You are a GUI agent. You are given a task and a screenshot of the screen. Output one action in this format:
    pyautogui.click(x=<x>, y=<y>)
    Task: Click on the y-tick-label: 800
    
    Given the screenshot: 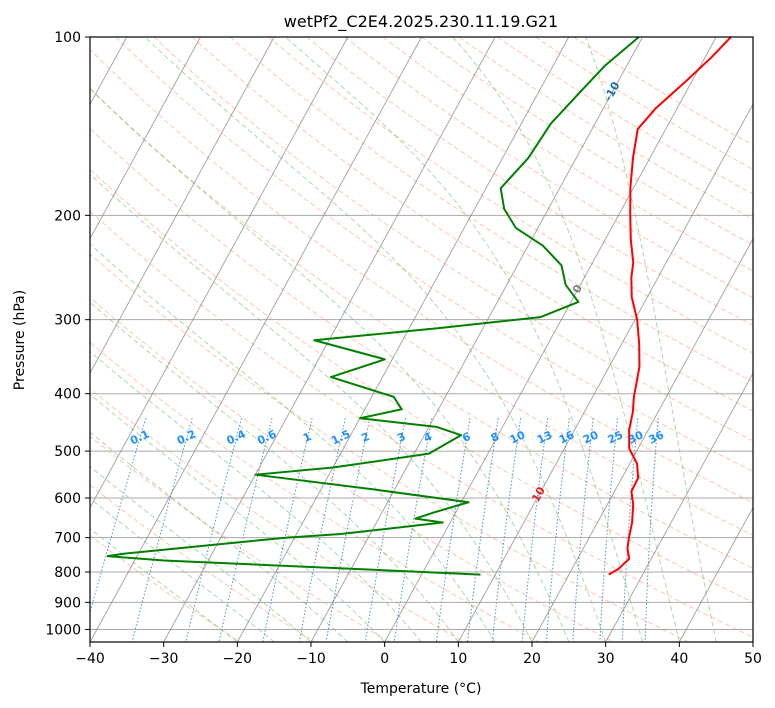 What is the action you would take?
    pyautogui.click(x=67, y=573)
    